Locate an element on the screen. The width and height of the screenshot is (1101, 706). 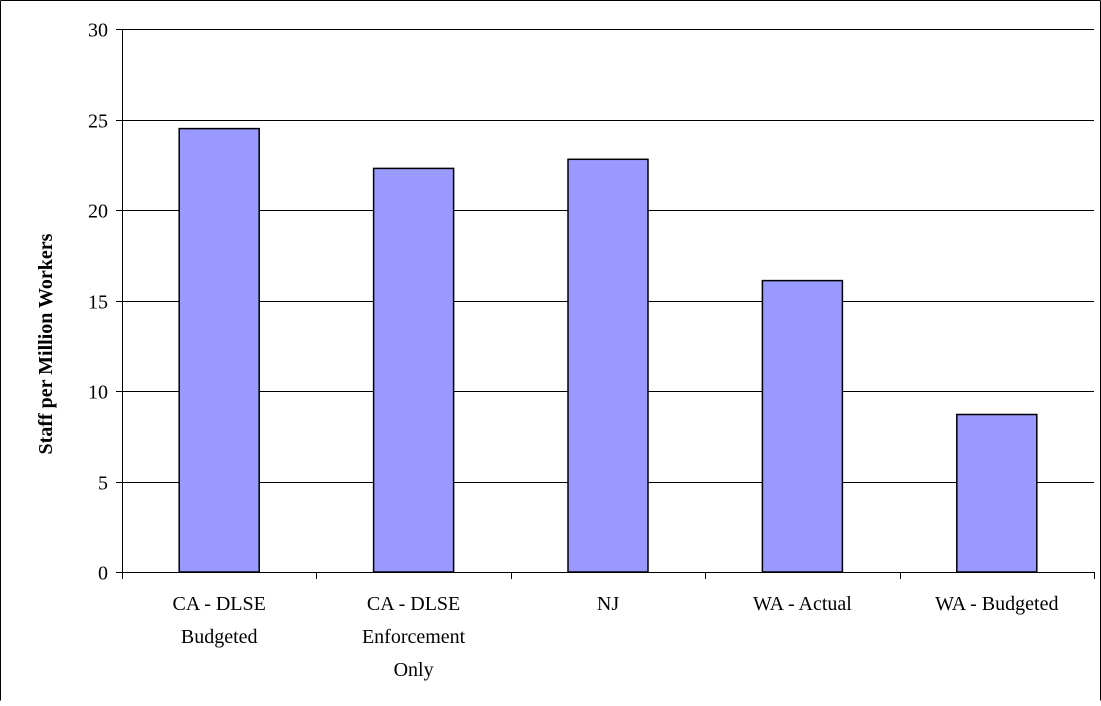
x-category-label: WA - Budgeted is located at coordinates (996, 604).